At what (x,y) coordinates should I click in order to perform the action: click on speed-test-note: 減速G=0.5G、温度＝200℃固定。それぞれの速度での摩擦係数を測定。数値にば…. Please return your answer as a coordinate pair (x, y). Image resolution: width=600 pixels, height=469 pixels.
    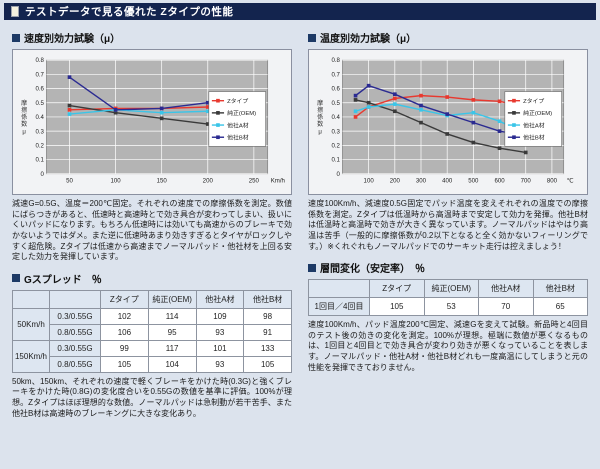
    Looking at the image, I should click on (152, 230).